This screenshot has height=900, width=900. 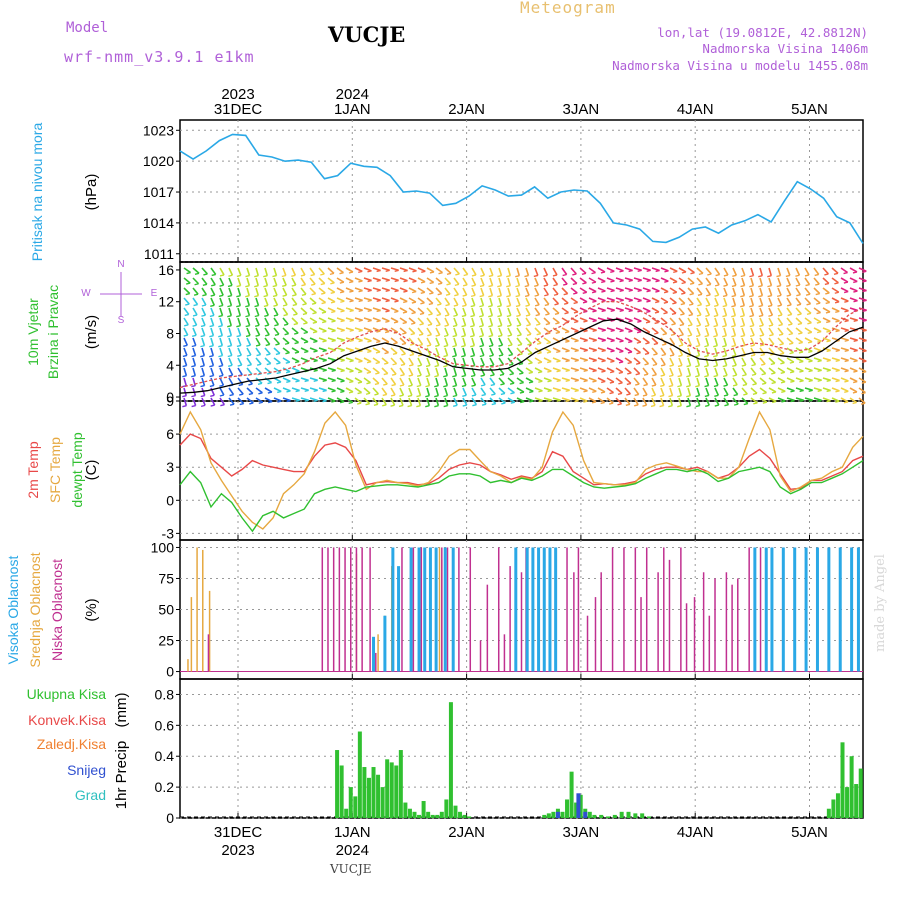 What do you see at coordinates (119, 292) in the screenshot?
I see `wind-compass: W ENS` at bounding box center [119, 292].